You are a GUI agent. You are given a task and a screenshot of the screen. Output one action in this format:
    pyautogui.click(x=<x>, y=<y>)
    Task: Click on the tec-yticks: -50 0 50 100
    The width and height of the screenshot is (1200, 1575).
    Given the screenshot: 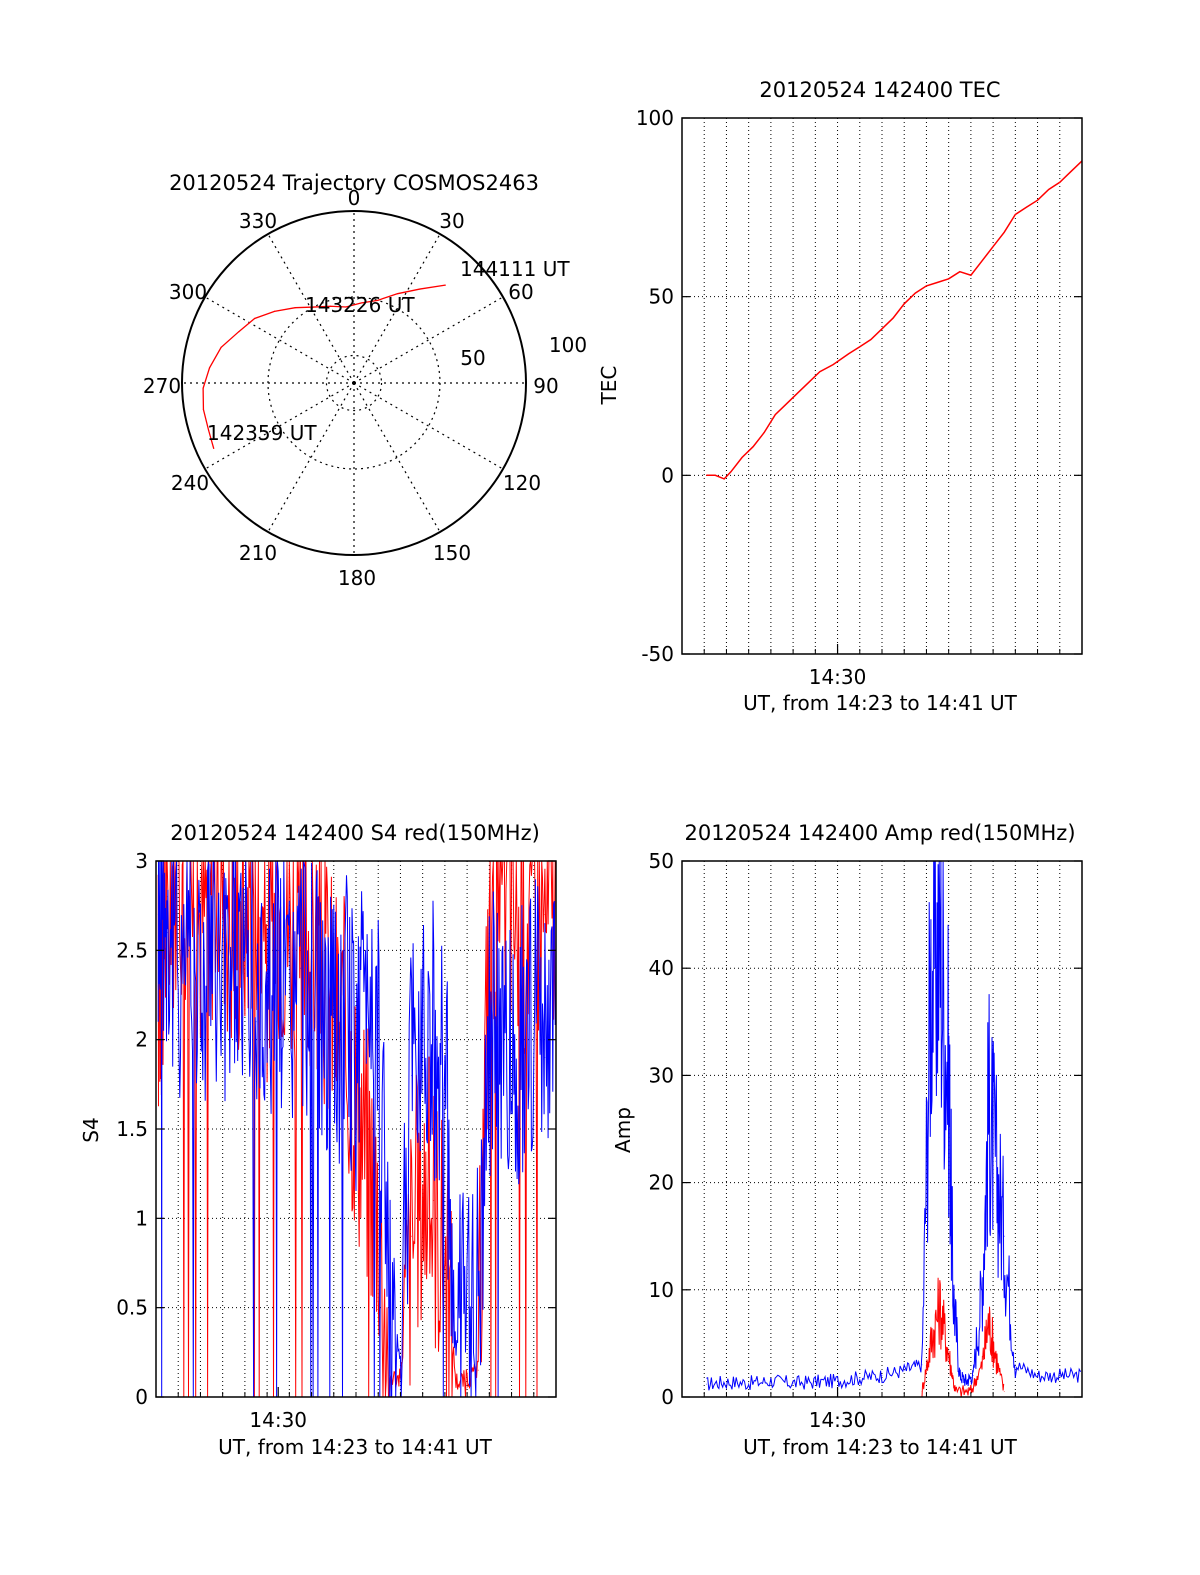 What is the action you would take?
    pyautogui.click(x=859, y=386)
    